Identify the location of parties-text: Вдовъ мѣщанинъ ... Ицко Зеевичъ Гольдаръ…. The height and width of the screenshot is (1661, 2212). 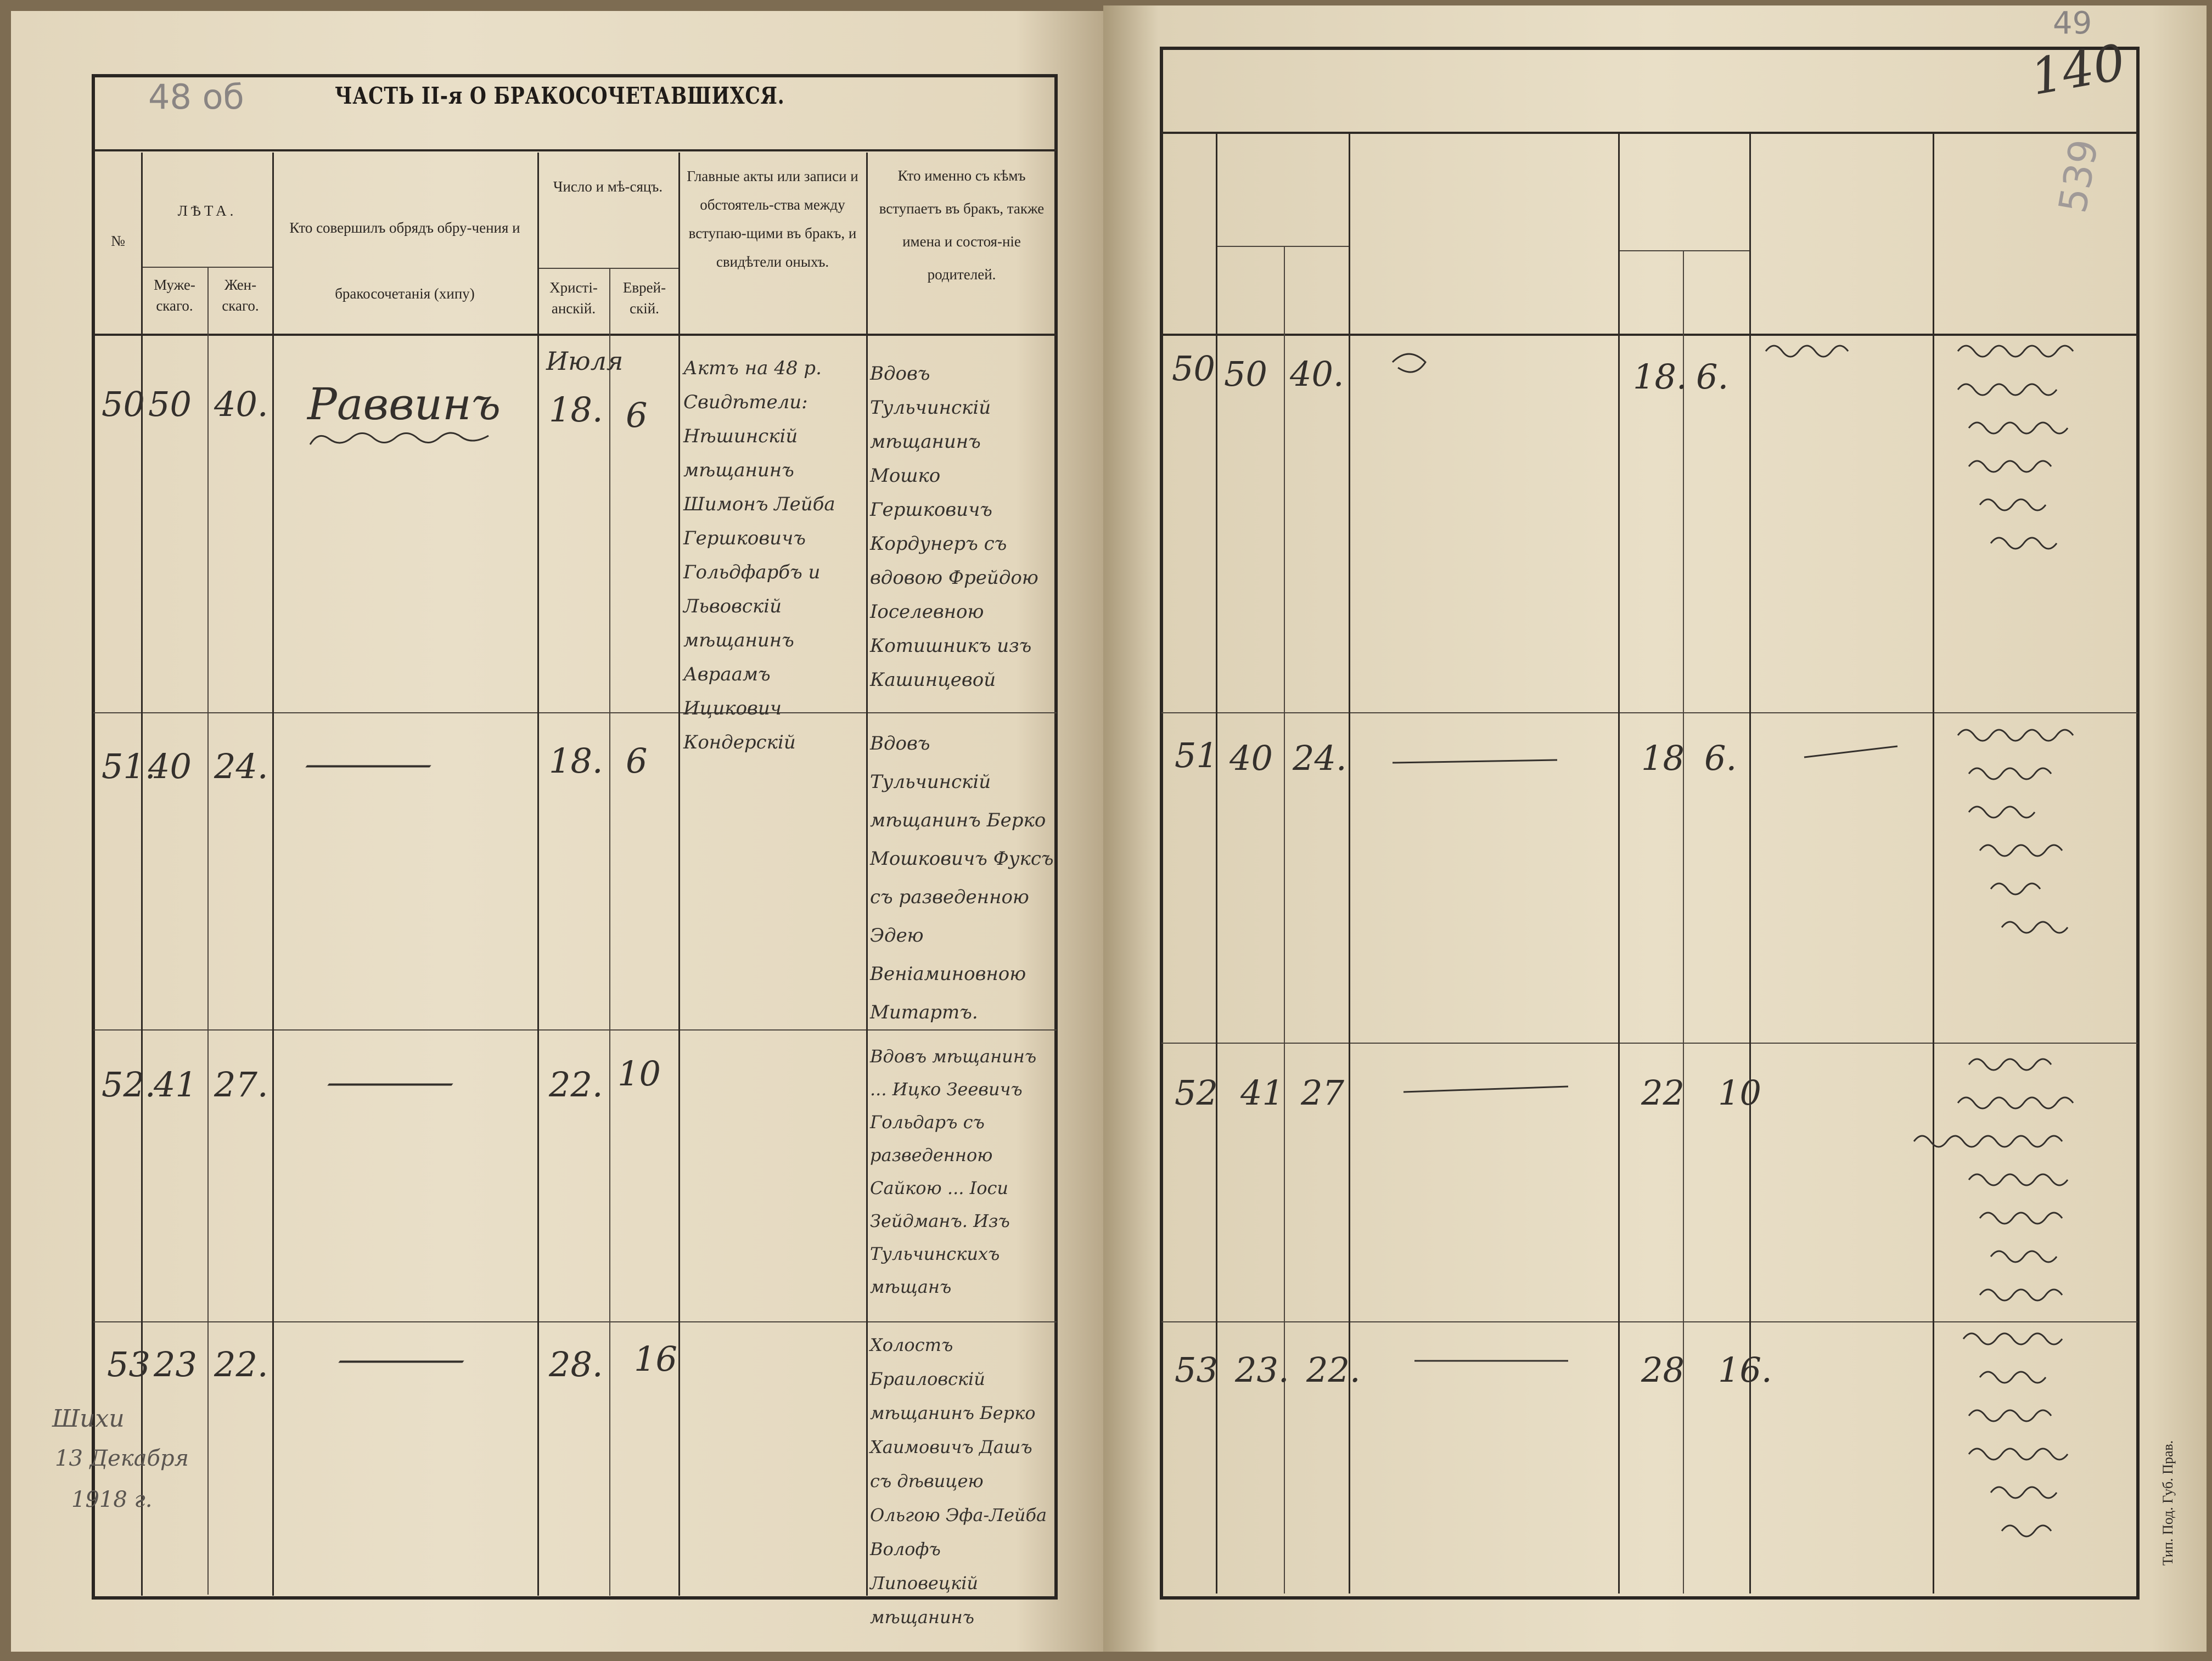
(953, 1171).